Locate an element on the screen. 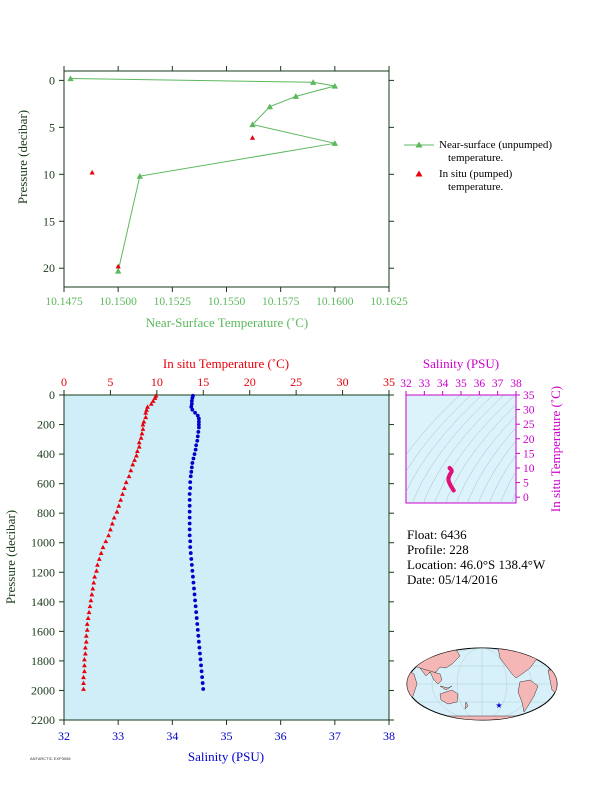  near-surface-y-axis: 0 5 10 15 20 is located at coordinates (218, 174).